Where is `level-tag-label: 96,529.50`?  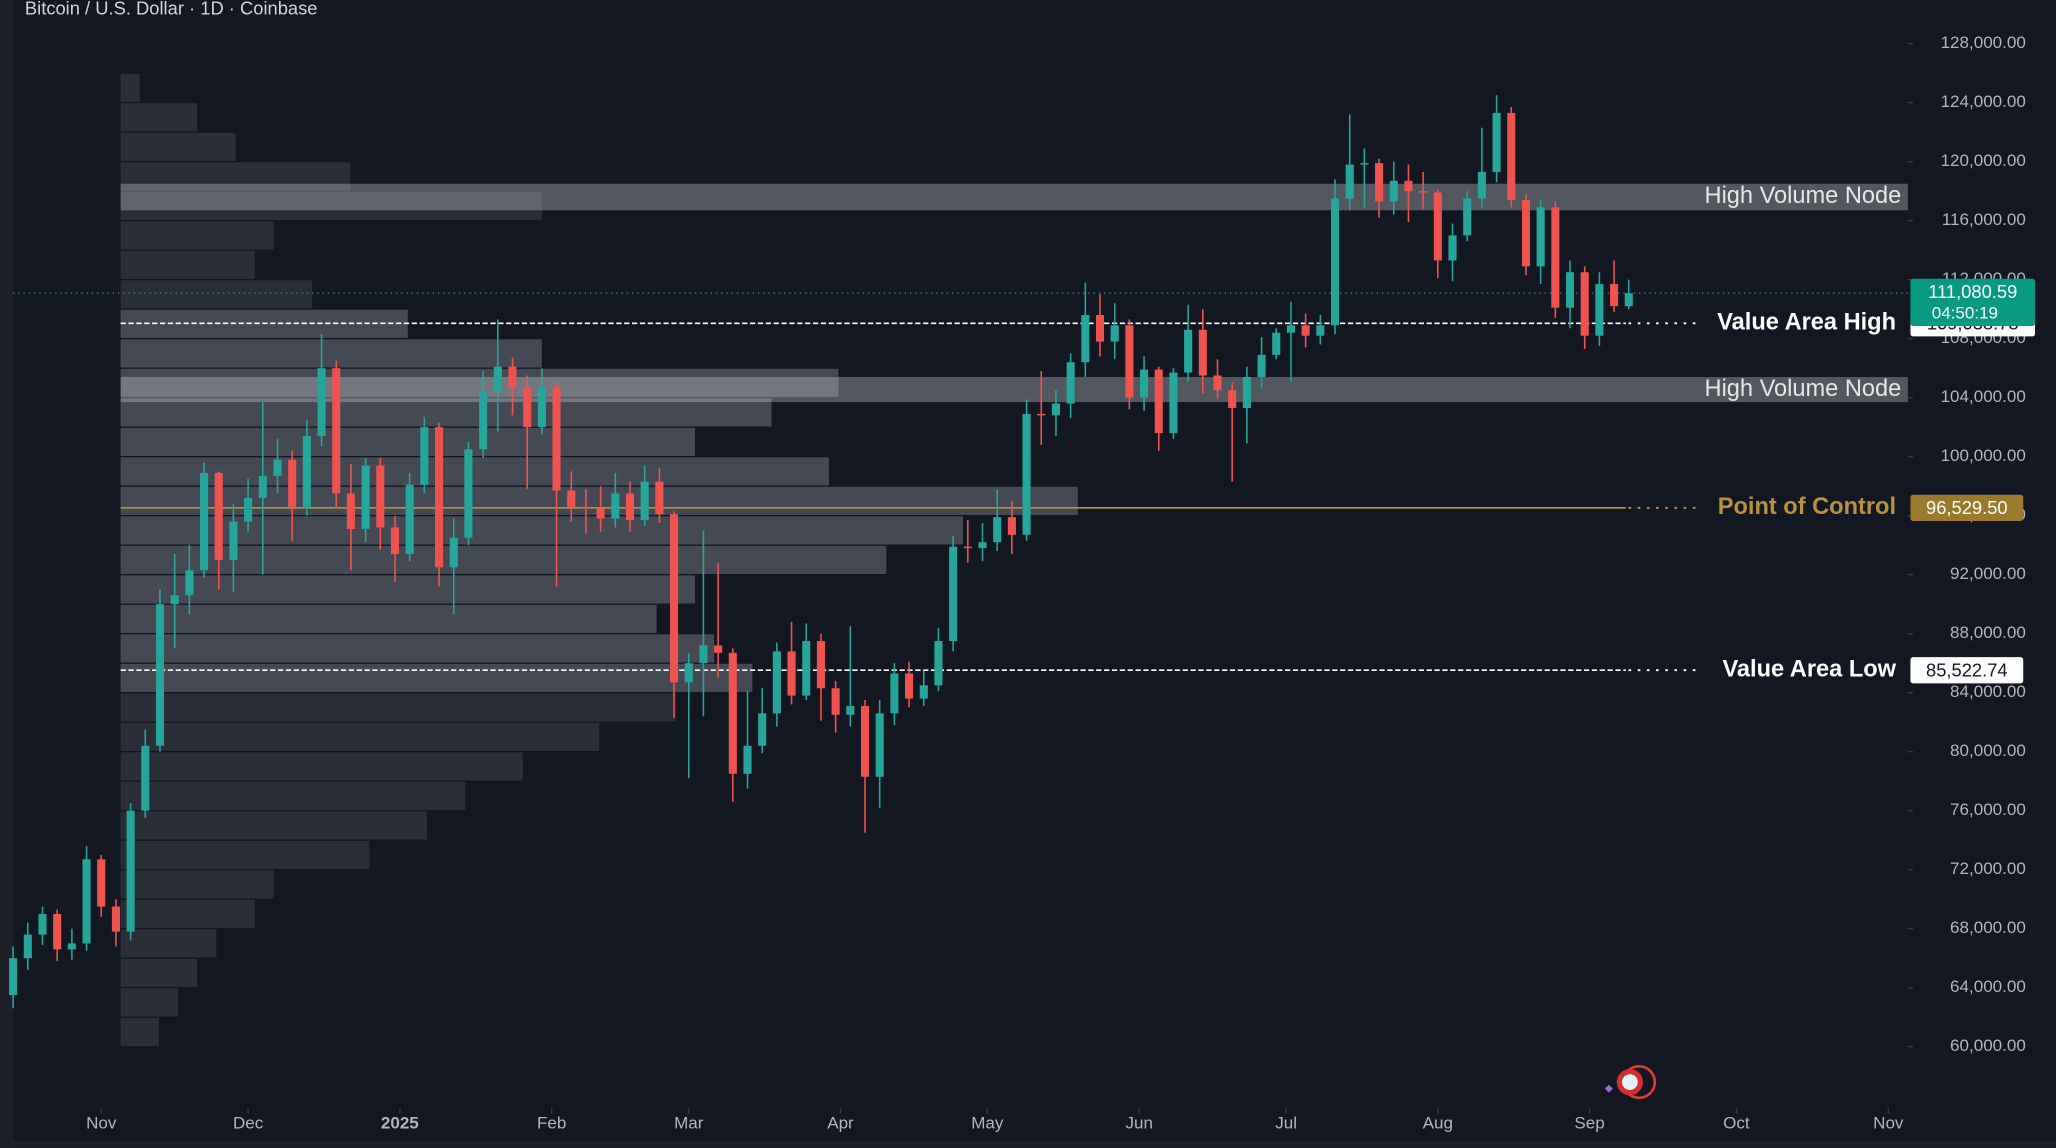 level-tag-label: 96,529.50 is located at coordinates (1967, 507).